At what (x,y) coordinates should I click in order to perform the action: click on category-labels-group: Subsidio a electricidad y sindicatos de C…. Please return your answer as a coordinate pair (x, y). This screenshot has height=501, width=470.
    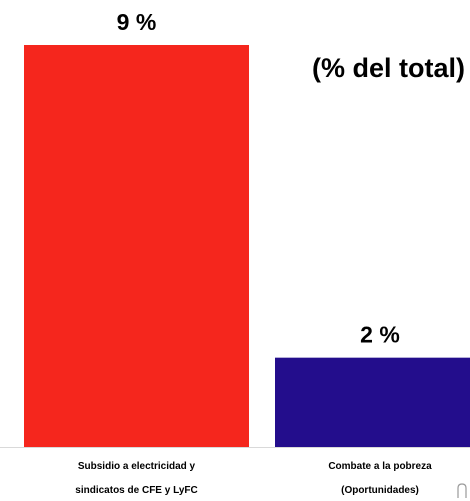
    Looking at the image, I should click on (253, 478).